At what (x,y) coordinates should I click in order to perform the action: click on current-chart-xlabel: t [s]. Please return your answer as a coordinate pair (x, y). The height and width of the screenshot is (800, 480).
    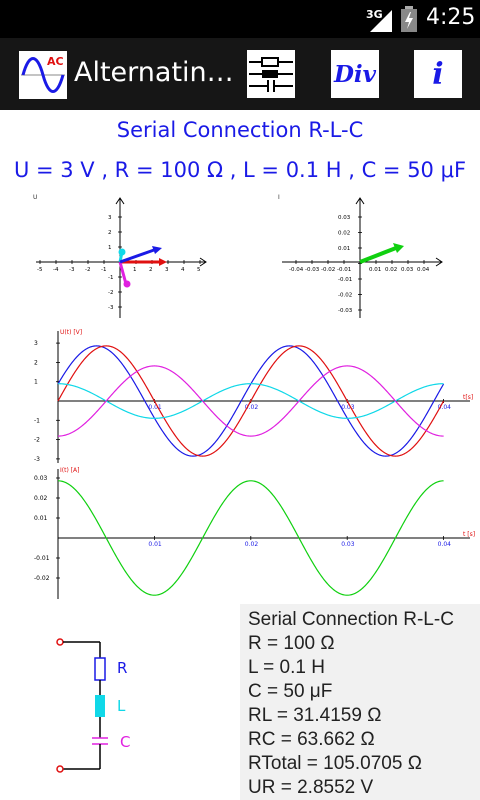
    Looking at the image, I should click on (469, 534).